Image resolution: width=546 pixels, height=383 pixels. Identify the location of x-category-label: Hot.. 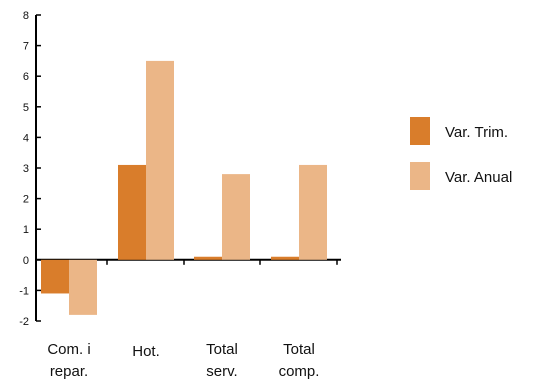
(146, 351).